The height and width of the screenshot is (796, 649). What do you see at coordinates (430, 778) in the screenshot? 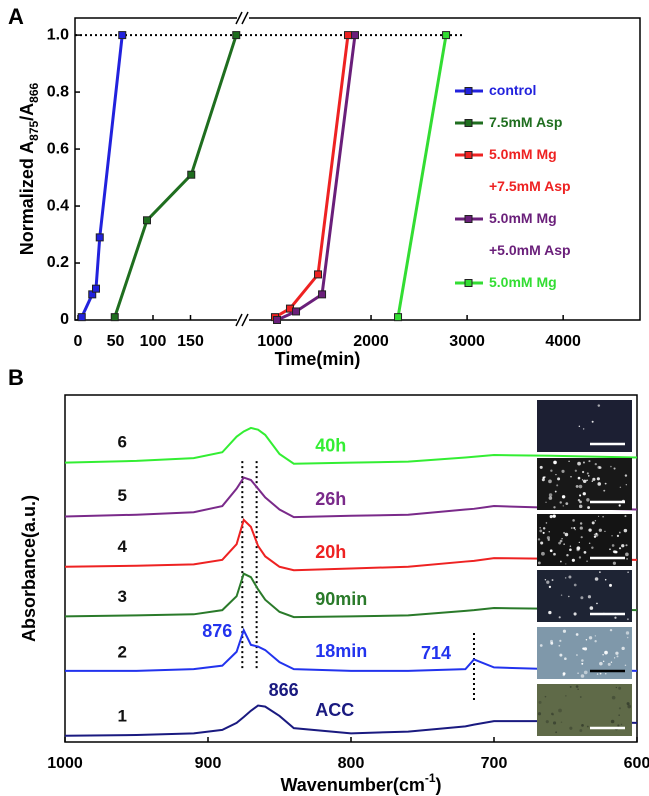
I see `x-axis-label-part: -1` at bounding box center [430, 778].